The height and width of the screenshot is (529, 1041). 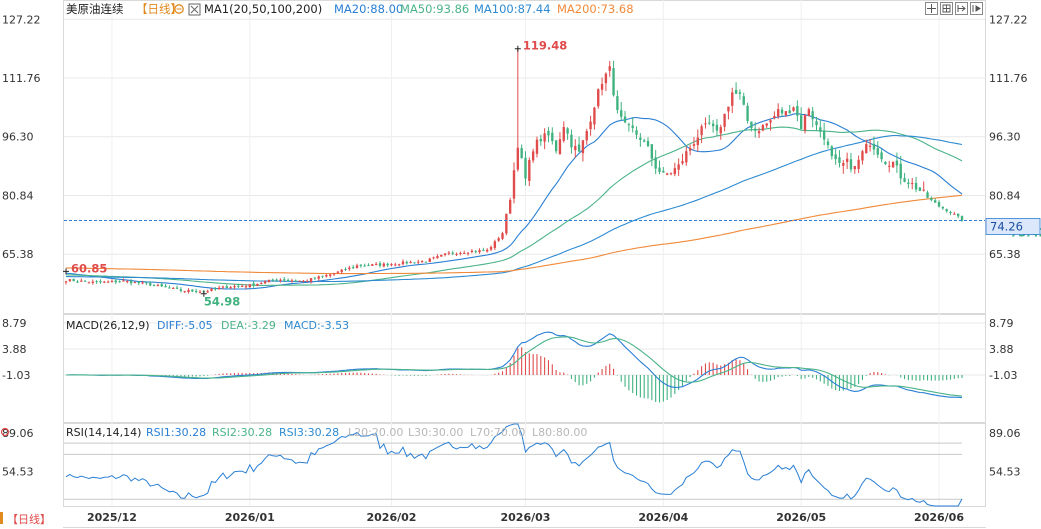 I want to click on macd-hist-value: MACD:-3.53, so click(x=316, y=325).